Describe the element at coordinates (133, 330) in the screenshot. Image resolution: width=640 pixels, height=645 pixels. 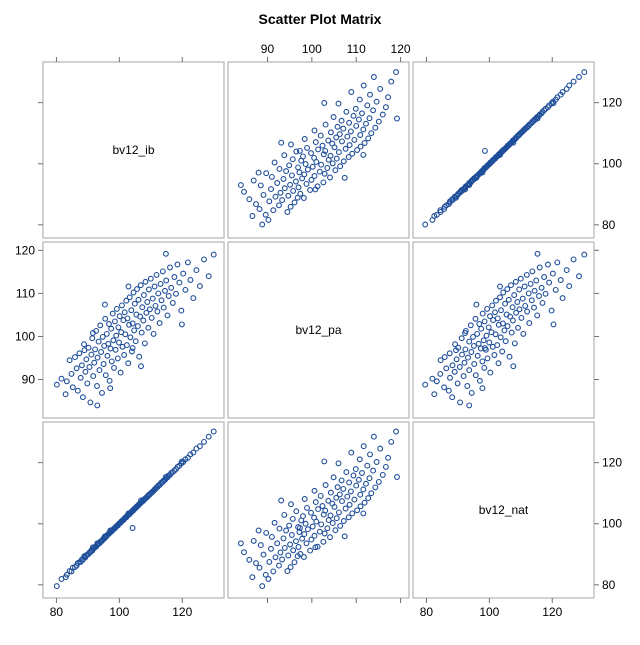
I see `cell-bv12_pa-vs-bv12_ib` at that location.